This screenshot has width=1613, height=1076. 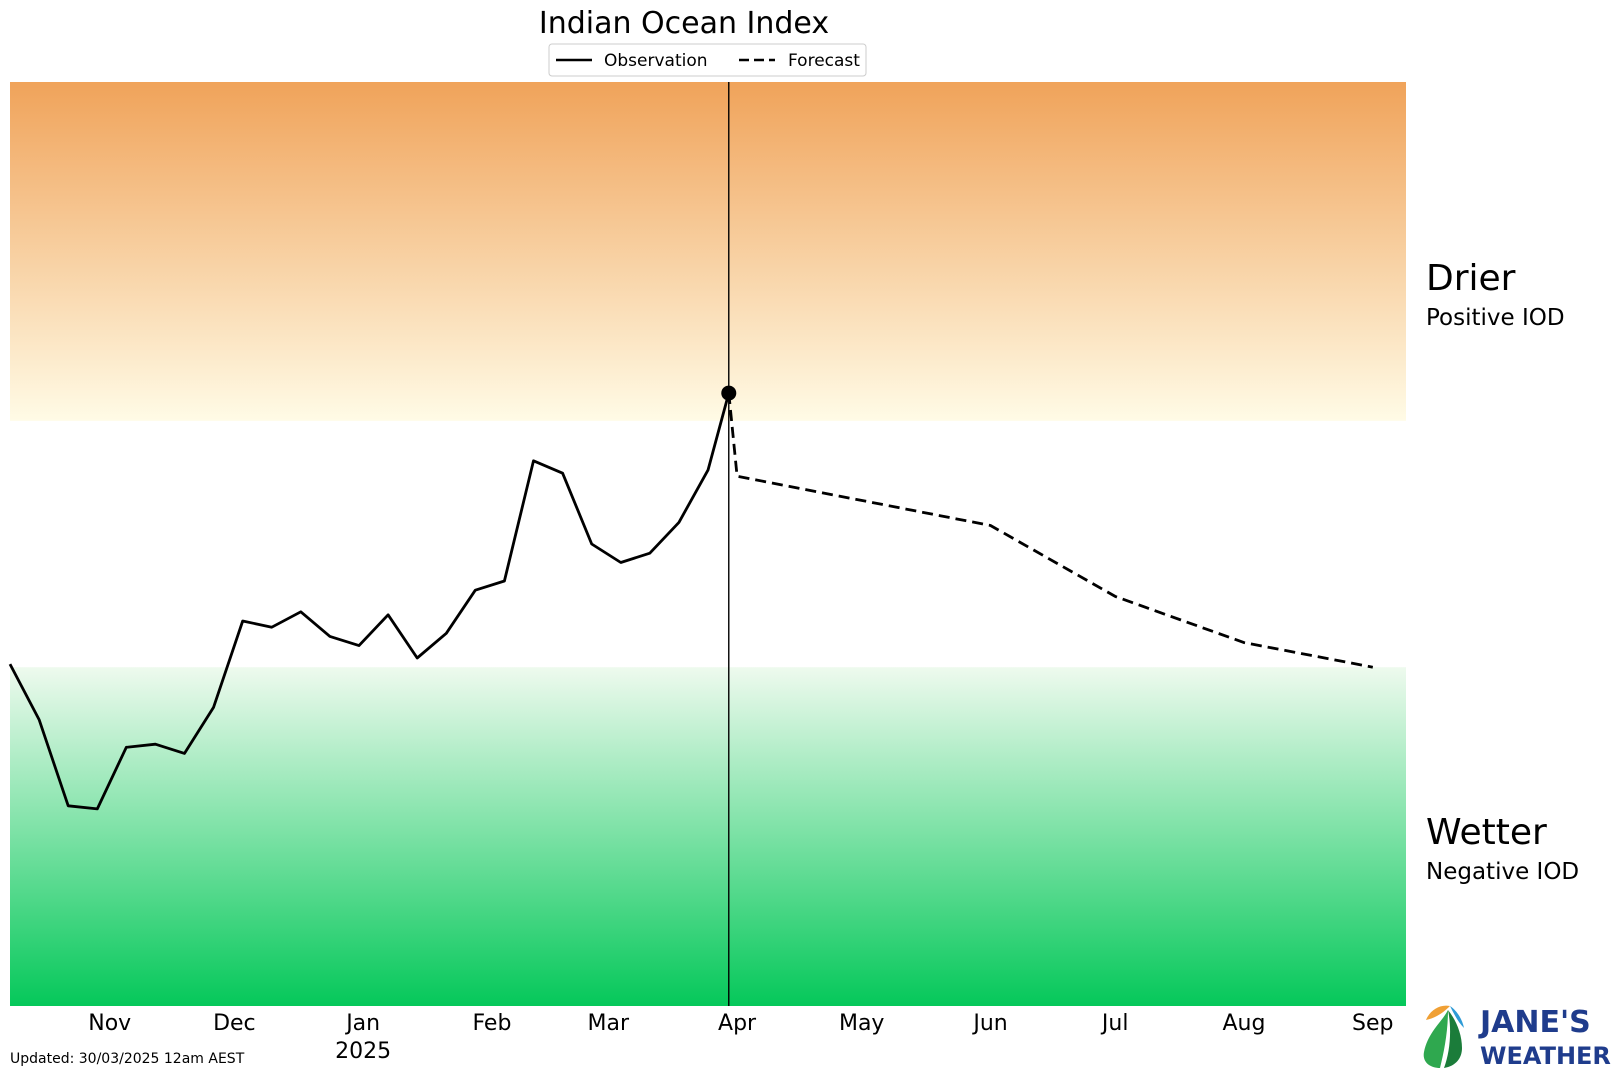 I want to click on chart-title: Indian Ocean Index, so click(x=684, y=23).